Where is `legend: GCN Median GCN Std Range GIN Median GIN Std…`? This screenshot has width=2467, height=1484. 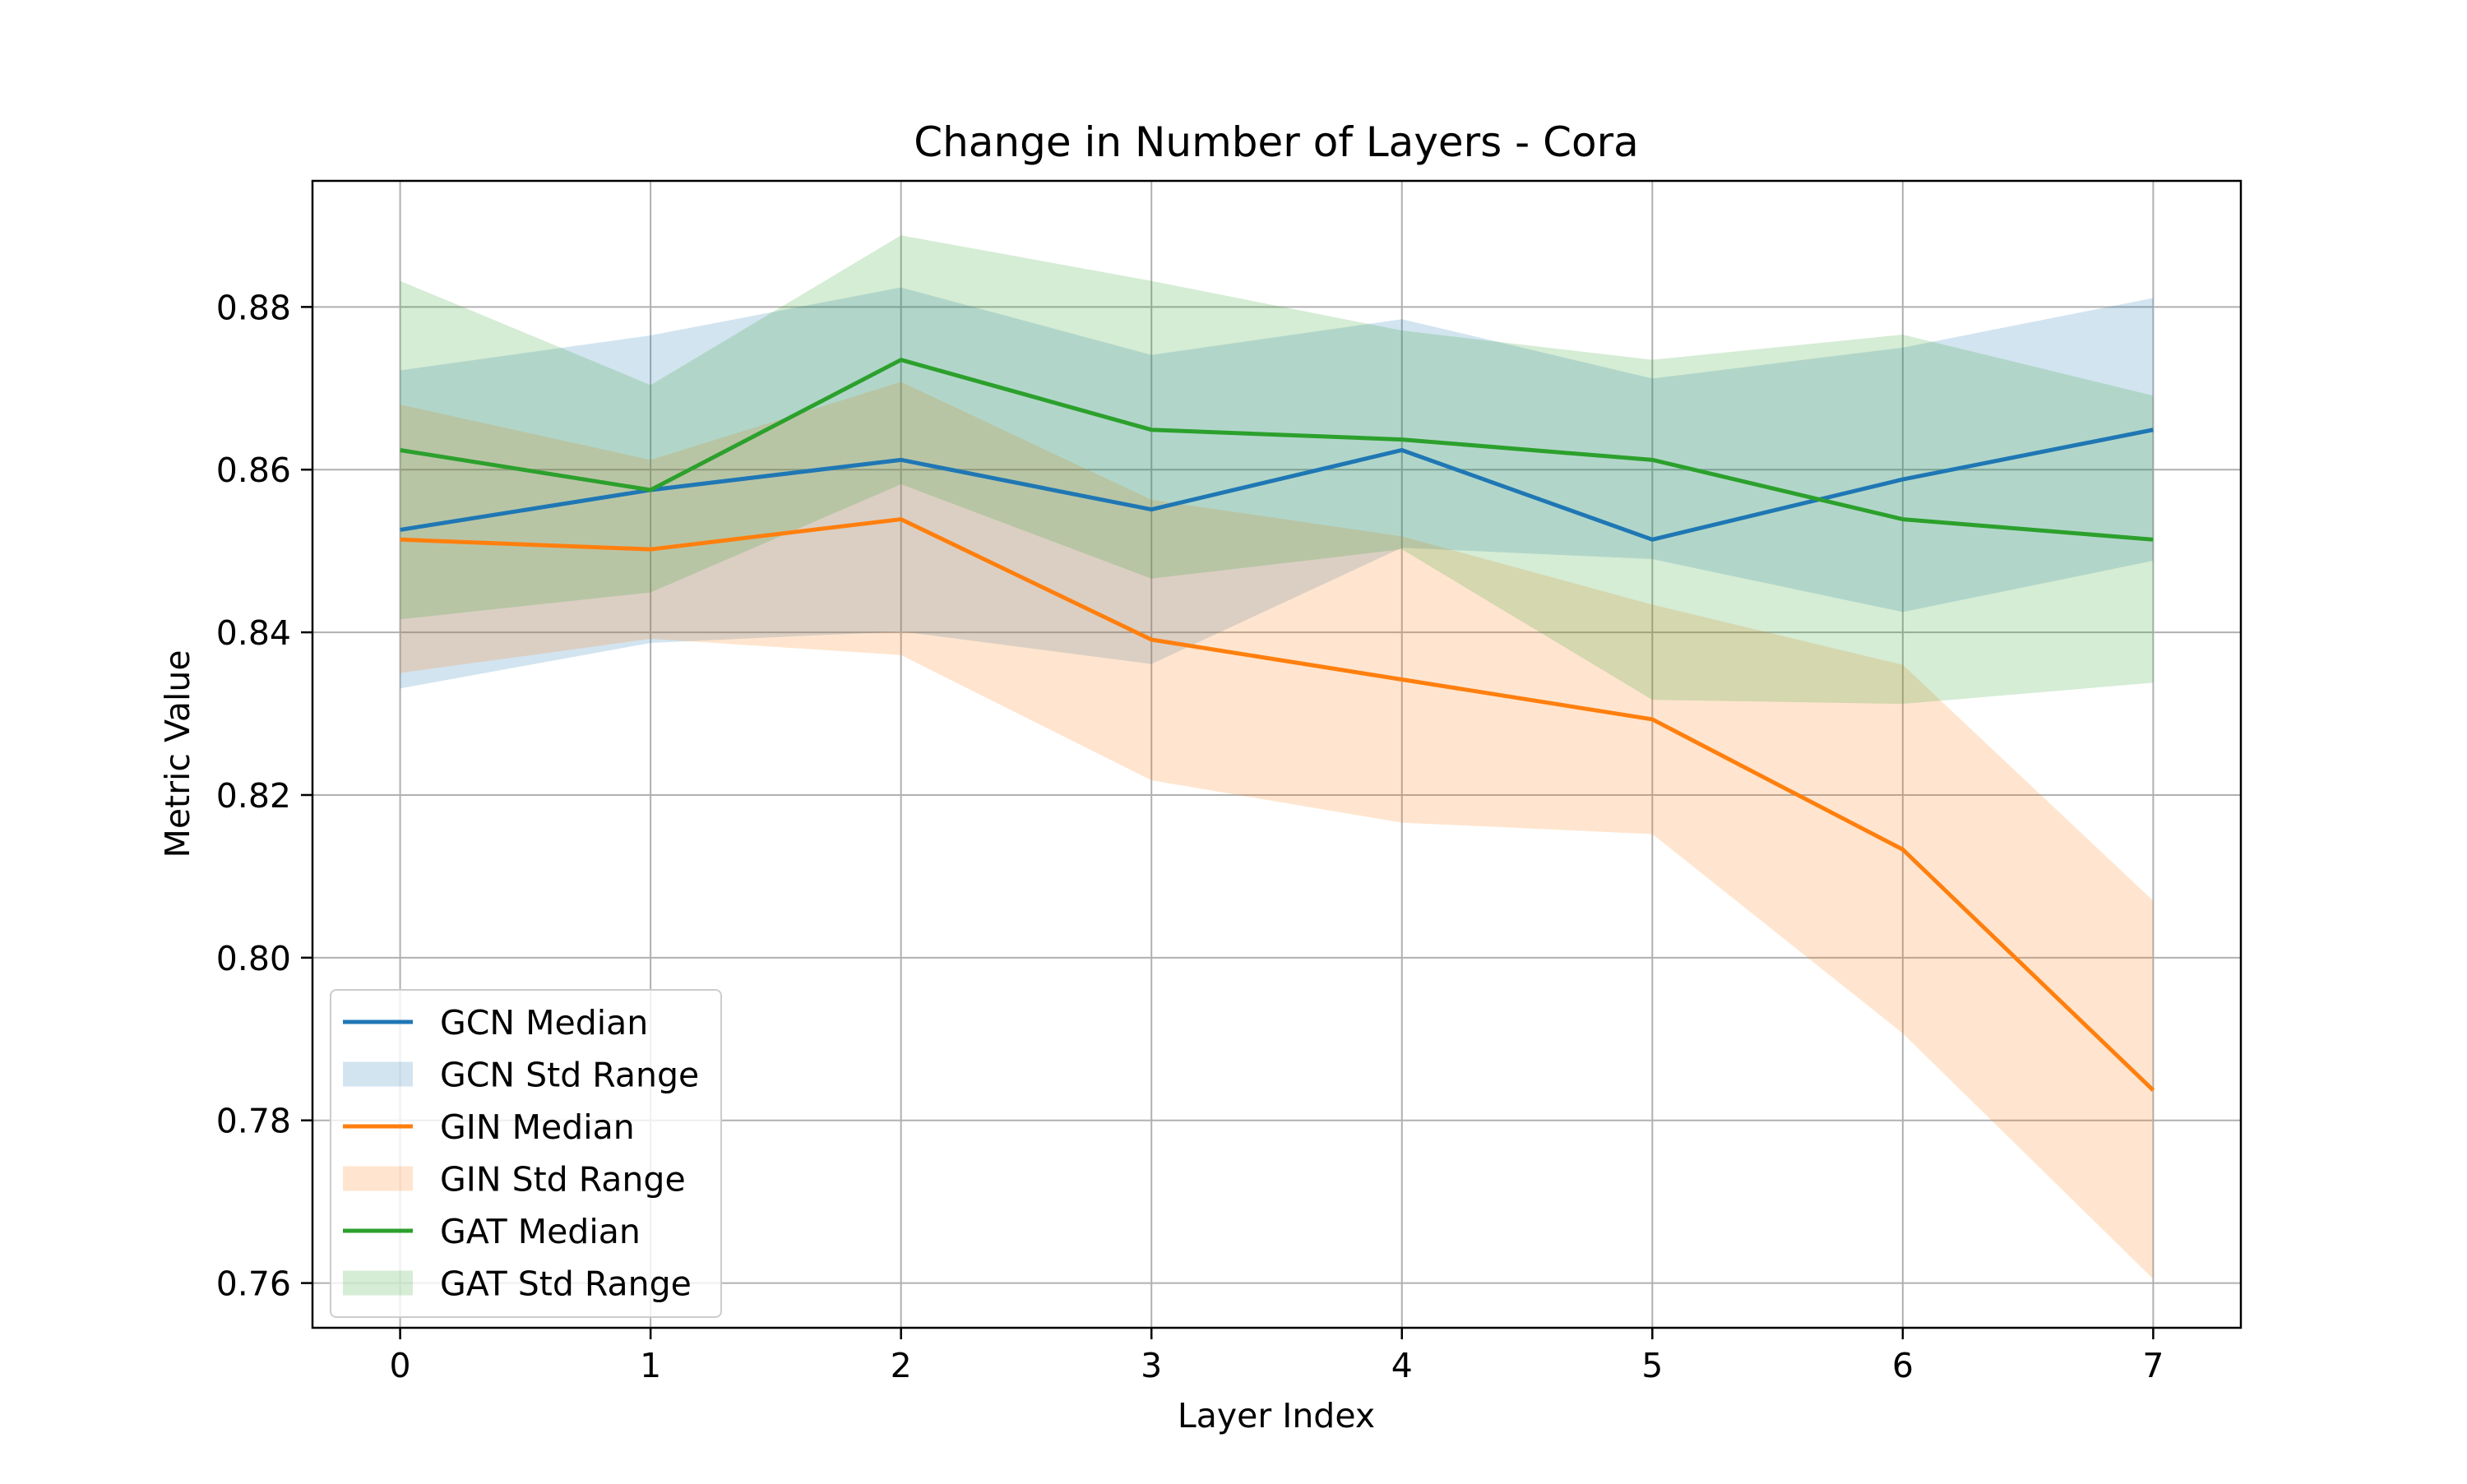 legend: GCN Median GCN Std Range GIN Median GIN Std… is located at coordinates (526, 1153).